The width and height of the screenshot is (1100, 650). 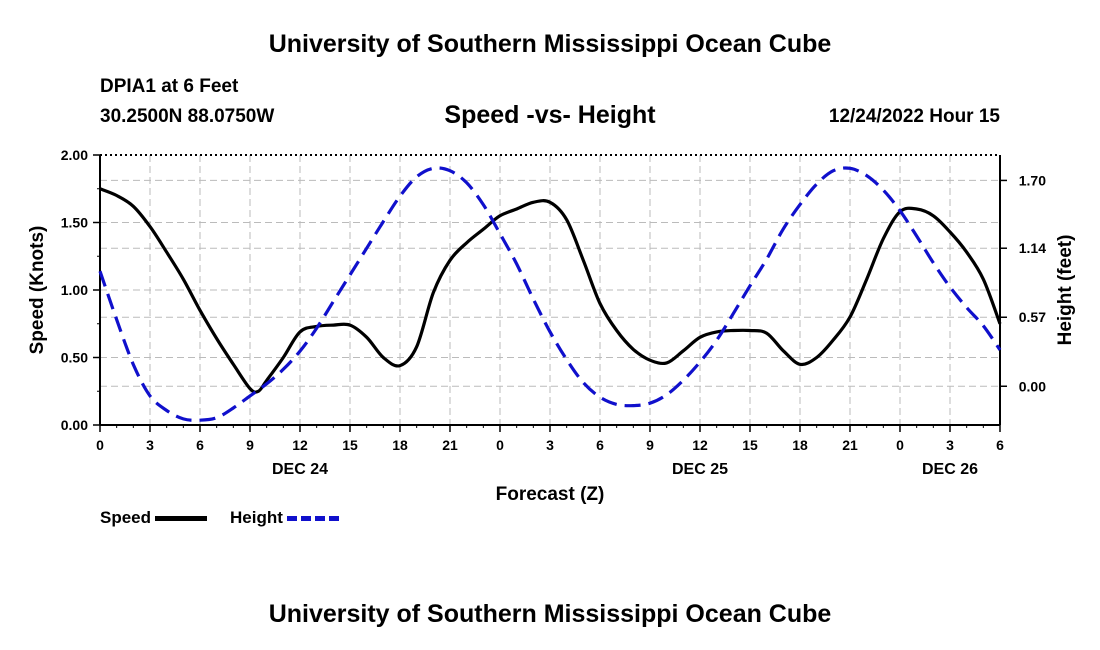 What do you see at coordinates (312, 518) in the screenshot?
I see `legend-height-swatch` at bounding box center [312, 518].